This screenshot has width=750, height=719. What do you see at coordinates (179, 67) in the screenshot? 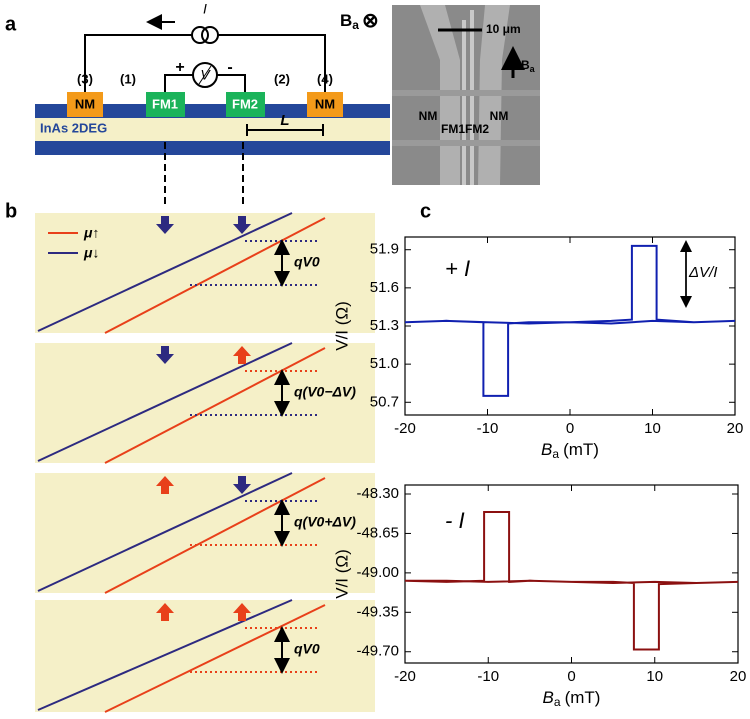
I see `plus: +` at bounding box center [179, 67].